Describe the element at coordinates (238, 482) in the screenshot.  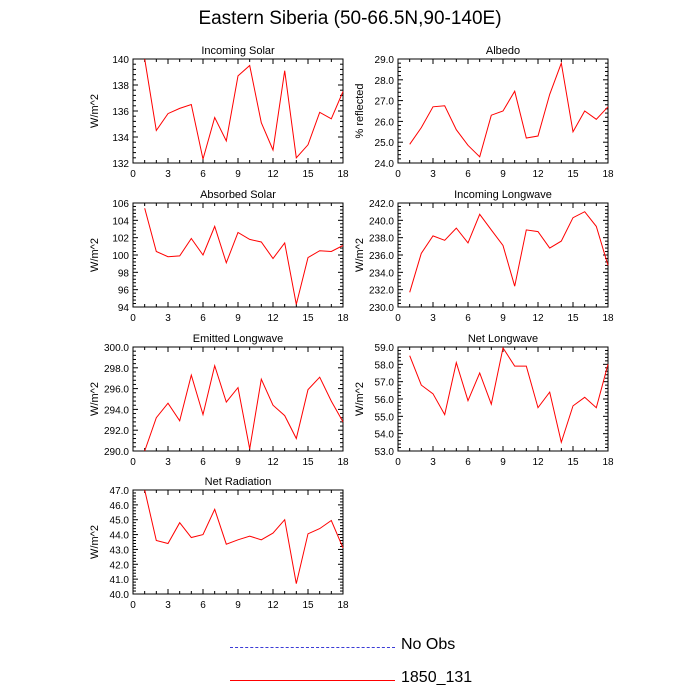
I see `panel-title: Net Radiation` at that location.